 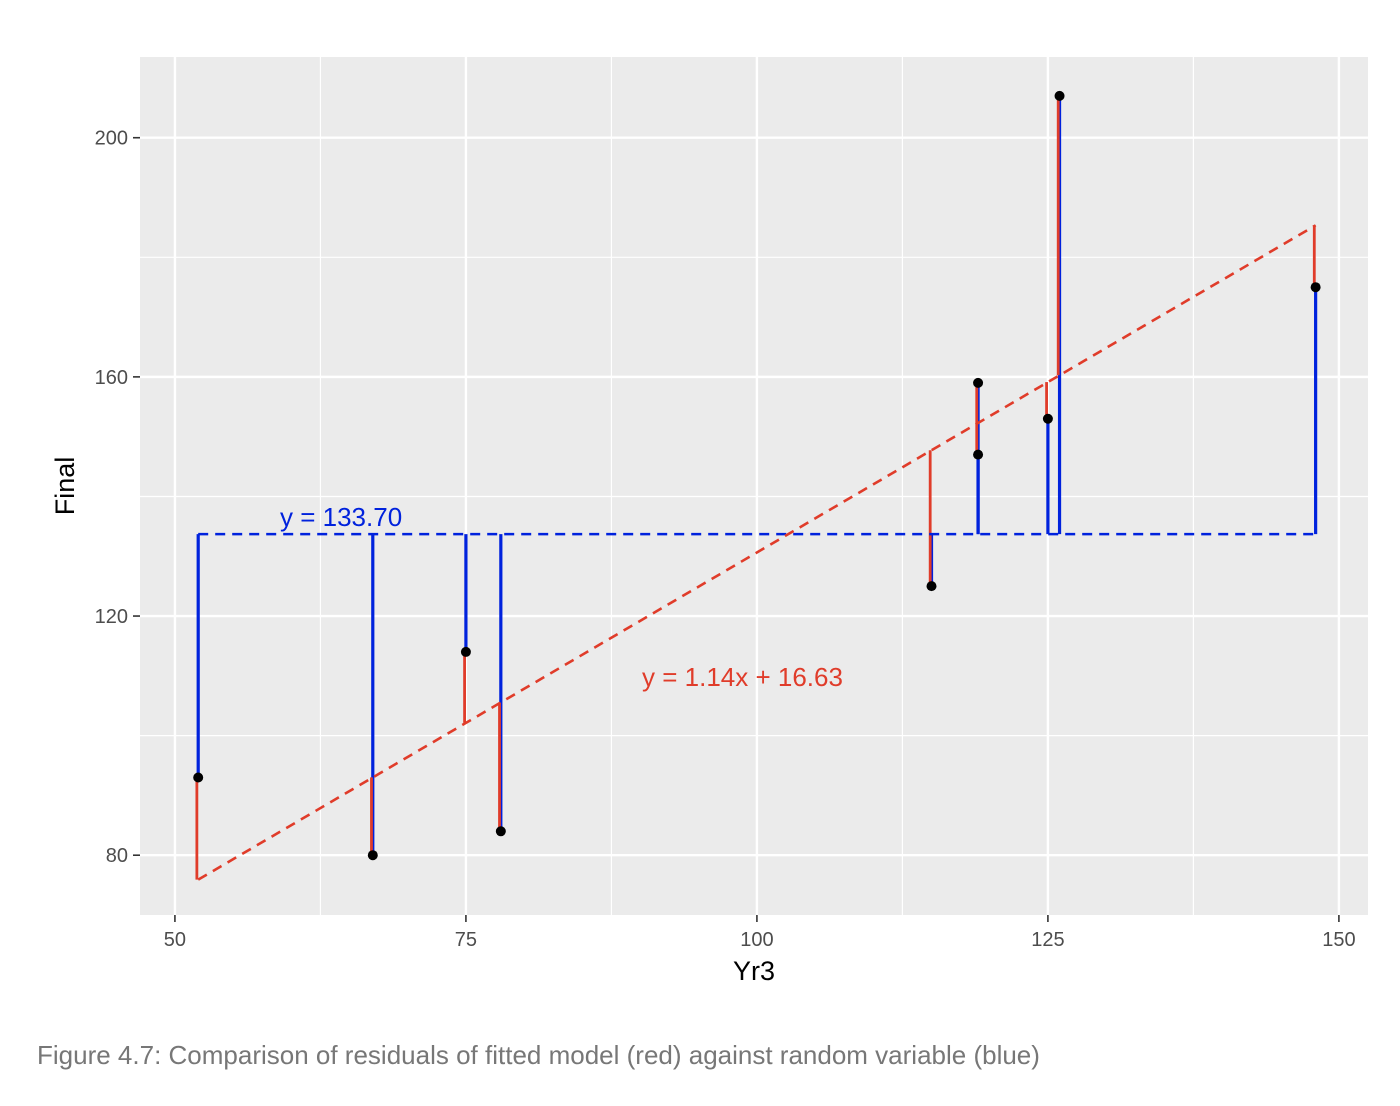 What do you see at coordinates (742, 677) in the screenshot?
I see `fitted-line-label: y = 1.14x + 16.63` at bounding box center [742, 677].